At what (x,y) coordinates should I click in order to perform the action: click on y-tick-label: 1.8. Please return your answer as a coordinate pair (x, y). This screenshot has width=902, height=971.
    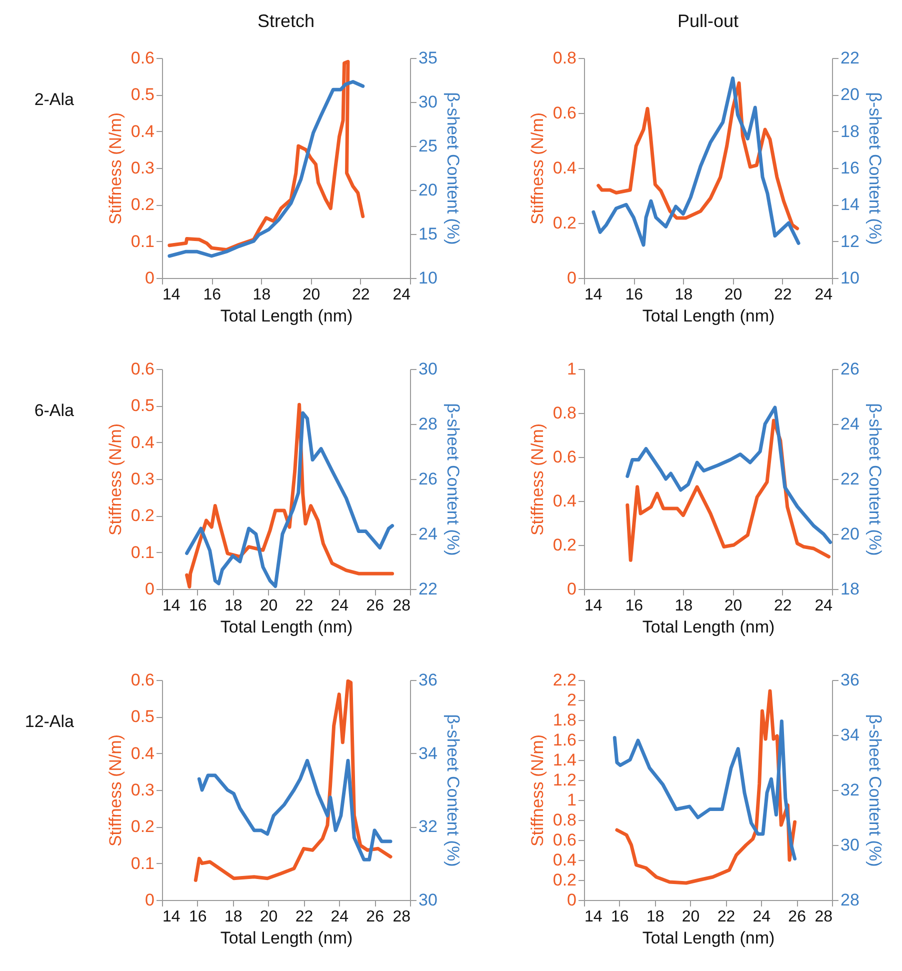
    Looking at the image, I should click on (564, 720).